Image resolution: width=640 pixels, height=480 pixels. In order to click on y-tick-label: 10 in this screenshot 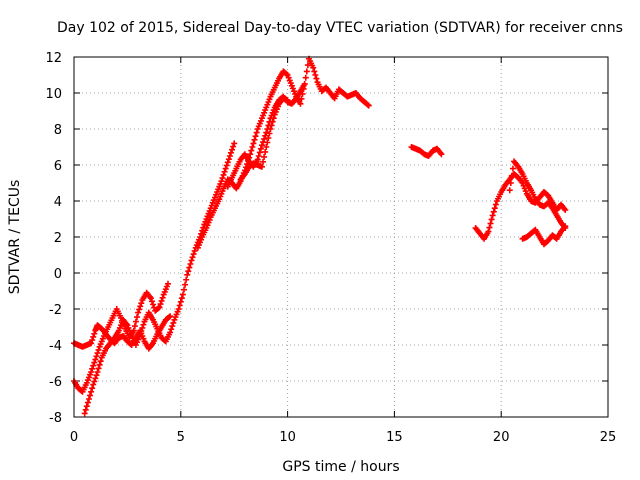, I will do `click(53, 94)`.